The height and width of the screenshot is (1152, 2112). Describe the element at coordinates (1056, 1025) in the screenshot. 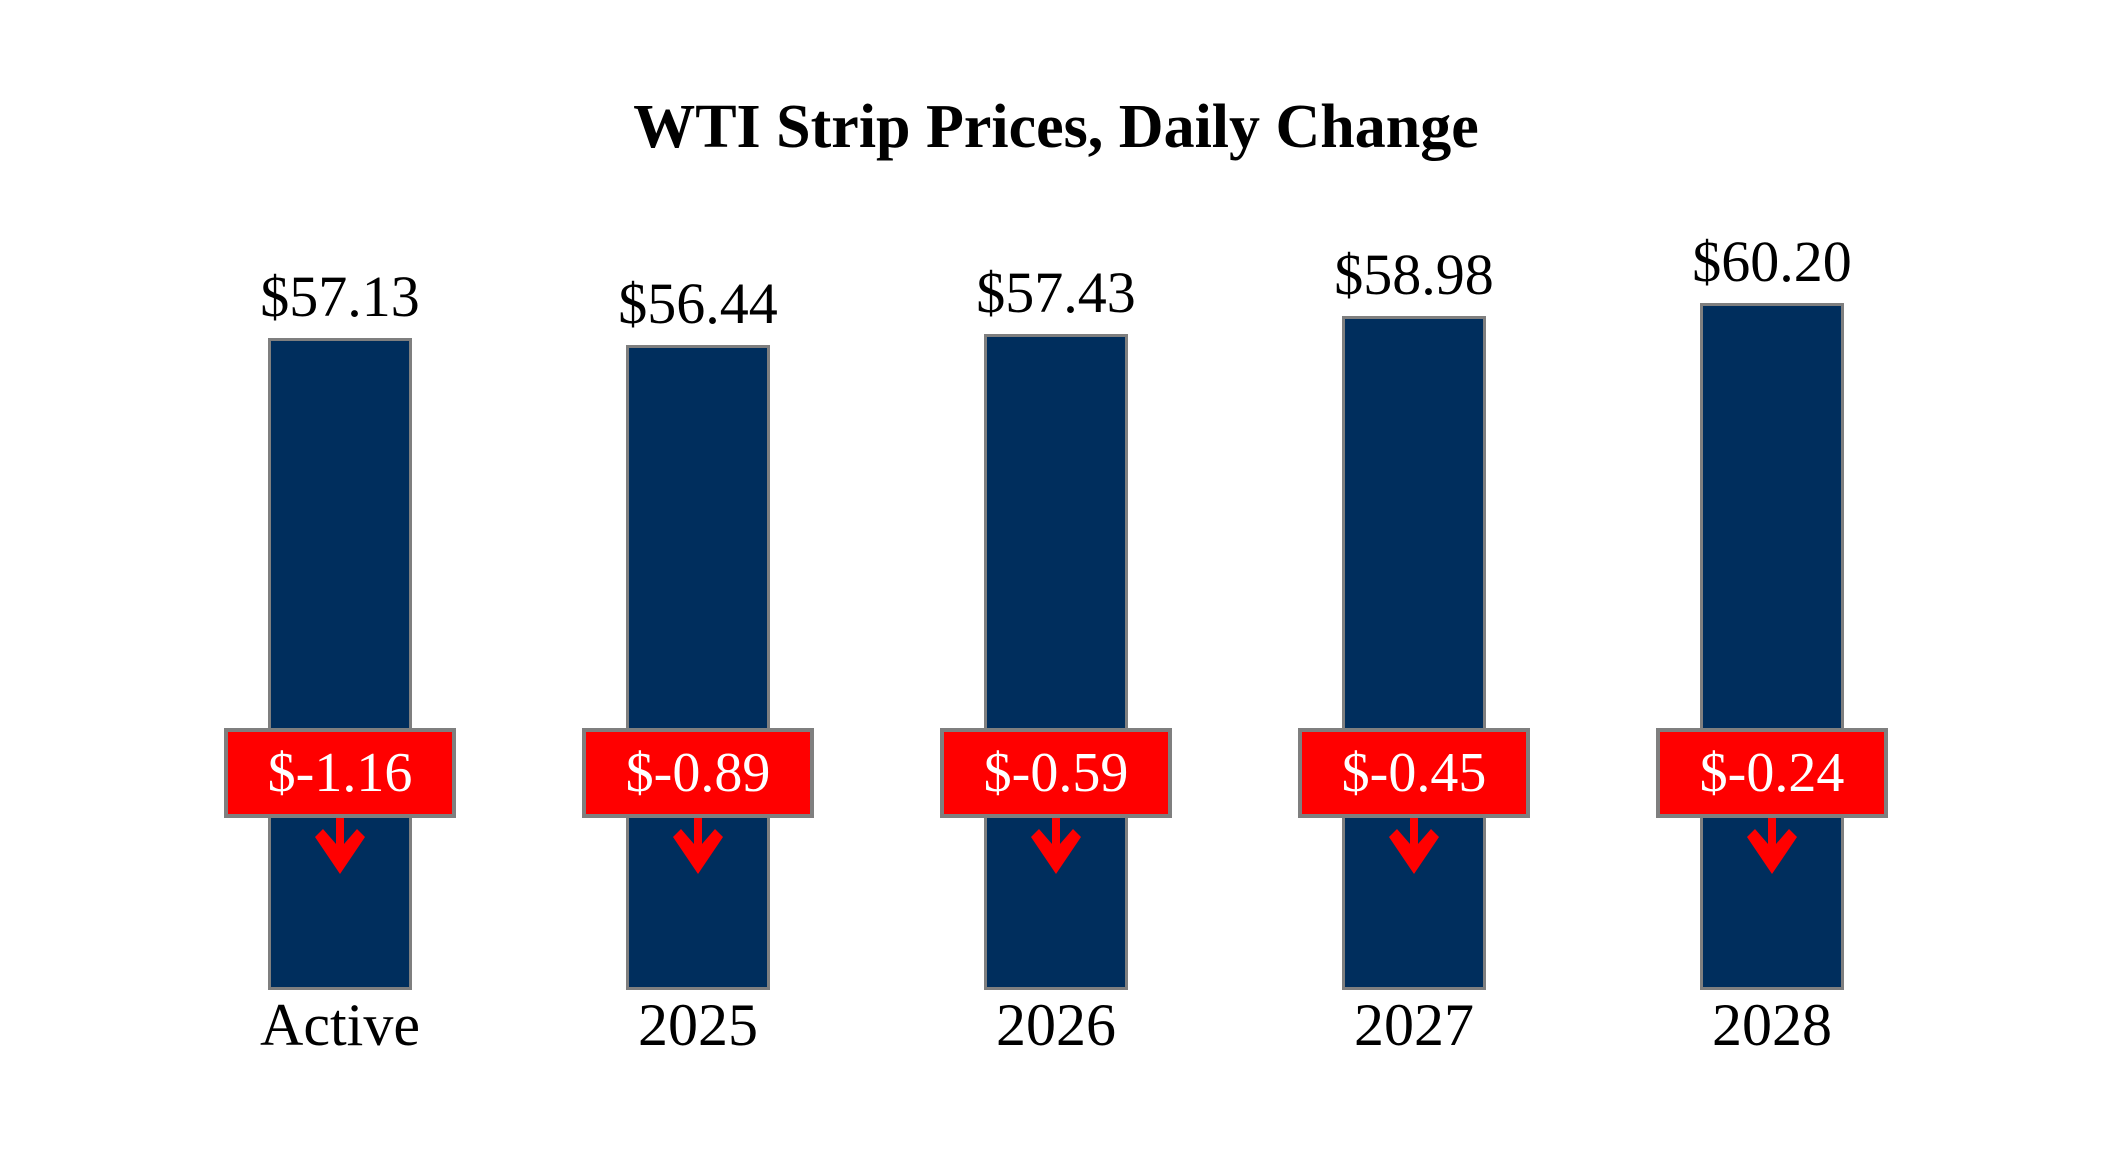

I see `category-label: 2026` at that location.